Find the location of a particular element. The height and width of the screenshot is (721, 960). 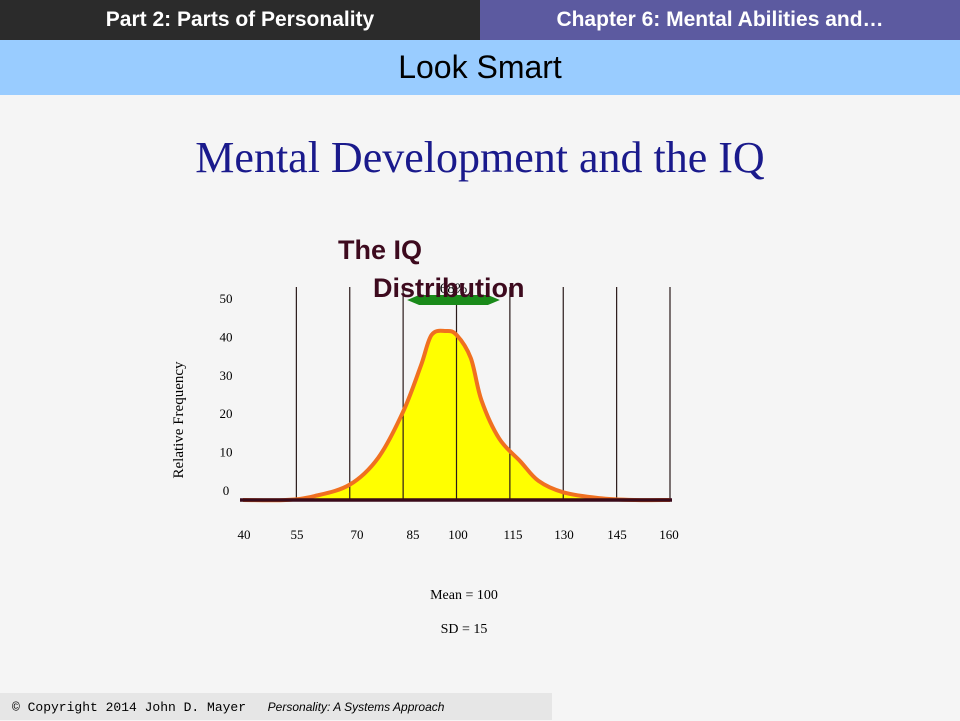

x-tick-label: 130 is located at coordinates (564, 534).